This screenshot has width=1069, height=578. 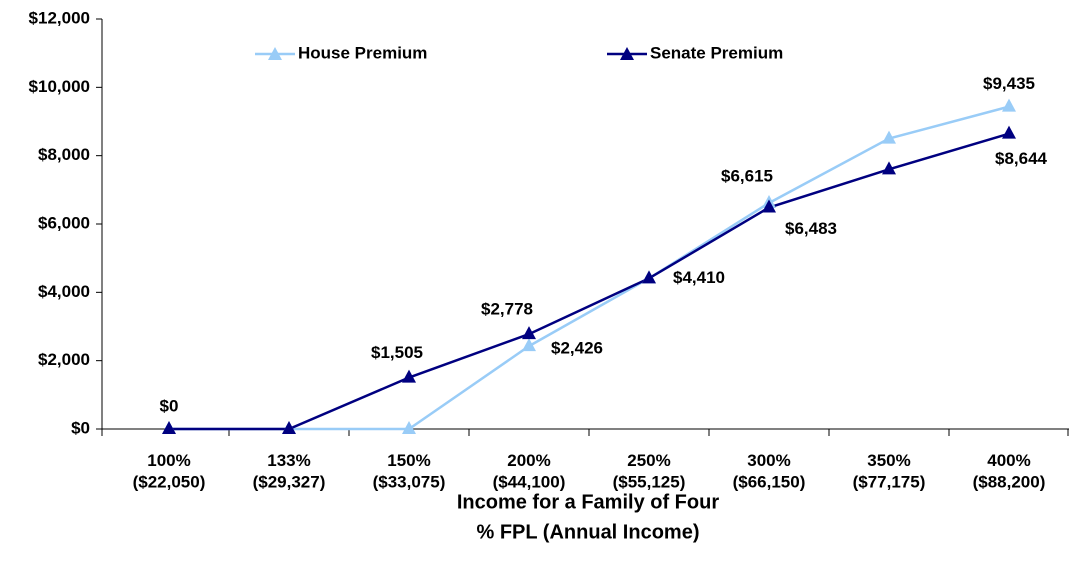 I want to click on legend-label: Senate Premium, so click(x=716, y=52).